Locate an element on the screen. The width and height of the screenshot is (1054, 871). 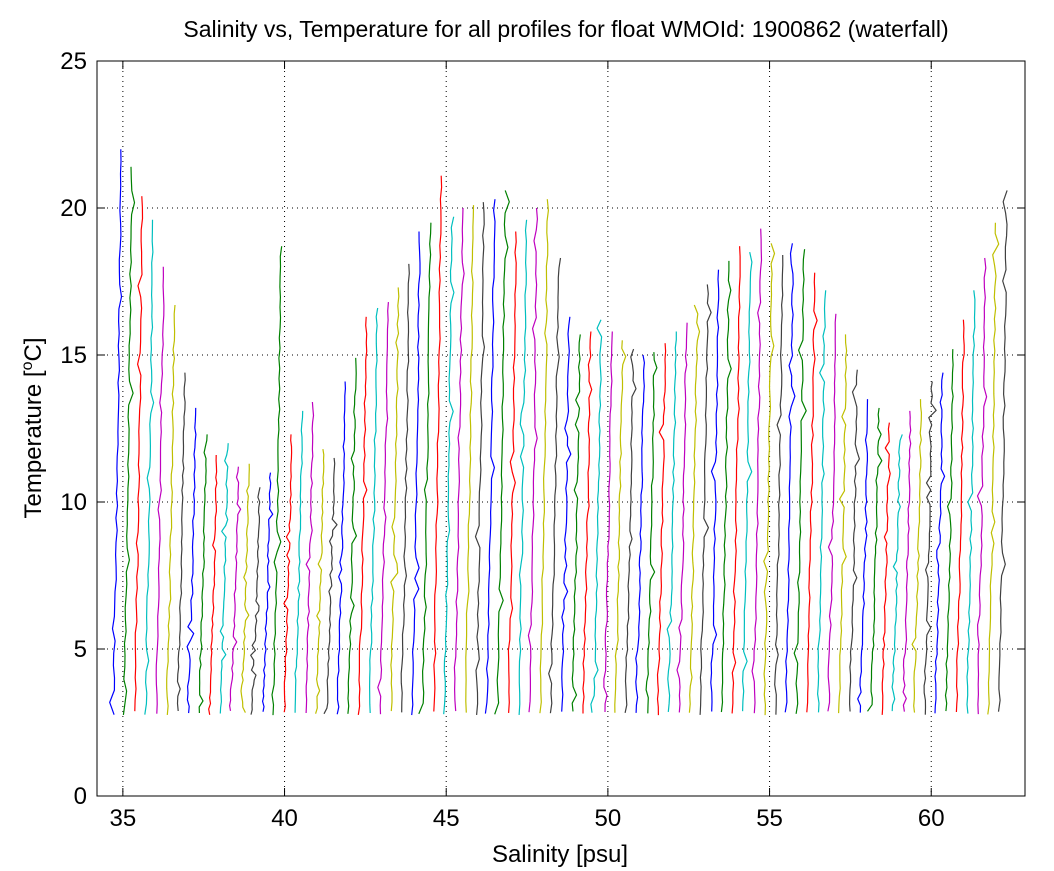
y-axis-title: Temperature [oC] is located at coordinates (33, 428).